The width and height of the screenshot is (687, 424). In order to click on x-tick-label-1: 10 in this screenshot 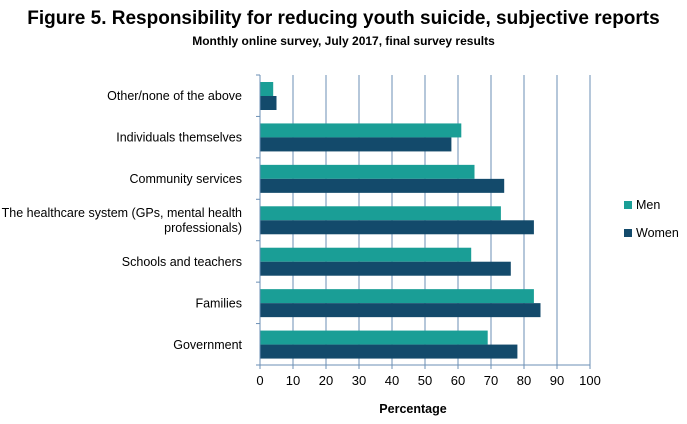, I will do `click(293, 380)`.